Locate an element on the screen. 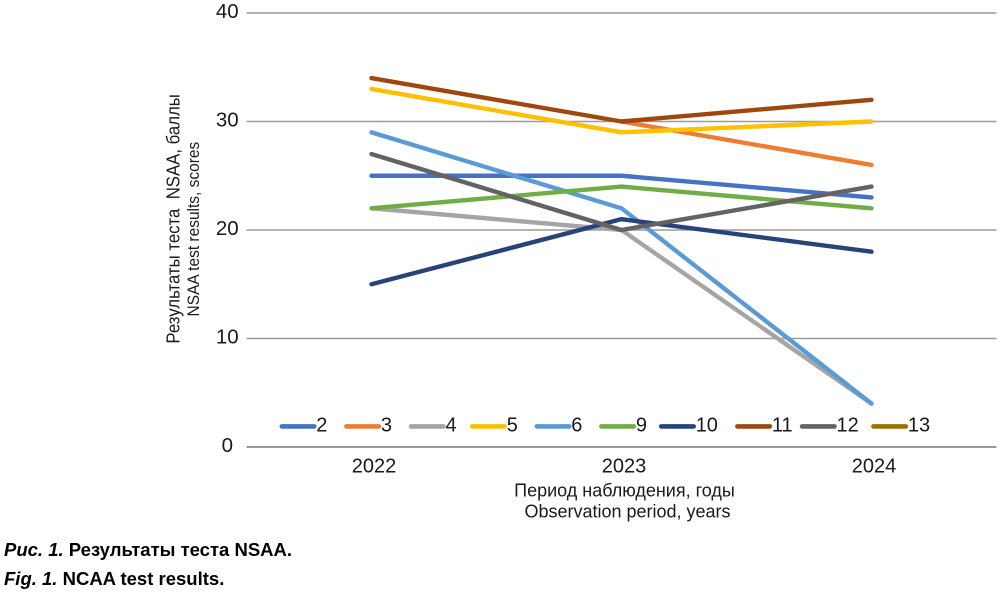 This screenshot has width=1000, height=598. y-axis-title-ru: Результаты теста NSAA, баллы is located at coordinates (174, 219).